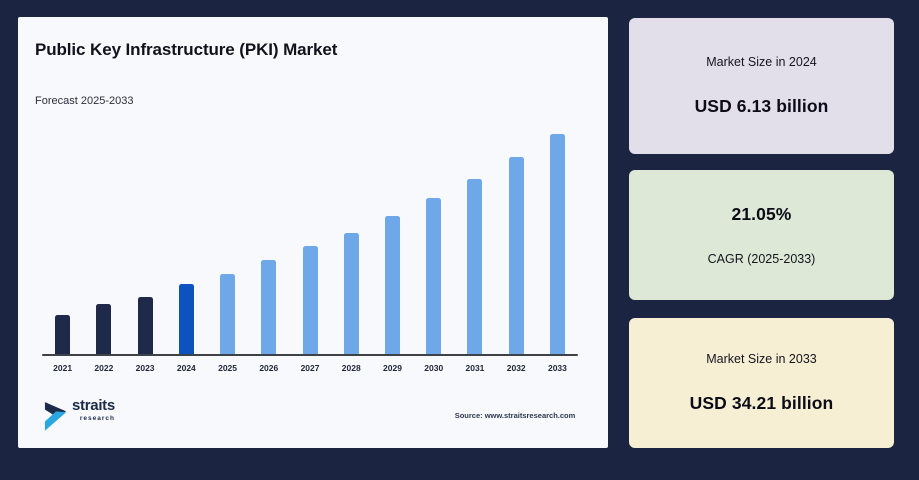 The height and width of the screenshot is (480, 919). I want to click on x-axis-label-2031: 2031, so click(475, 368).